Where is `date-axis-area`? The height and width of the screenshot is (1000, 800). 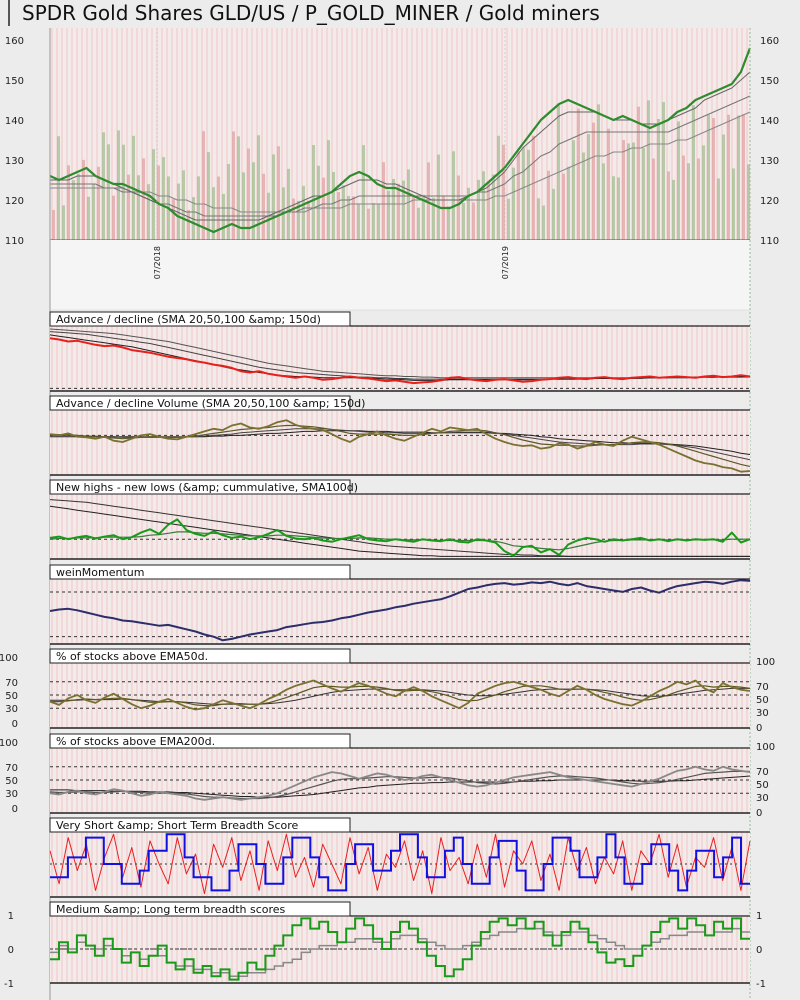
date-axis-area is located at coordinates (400, 275).